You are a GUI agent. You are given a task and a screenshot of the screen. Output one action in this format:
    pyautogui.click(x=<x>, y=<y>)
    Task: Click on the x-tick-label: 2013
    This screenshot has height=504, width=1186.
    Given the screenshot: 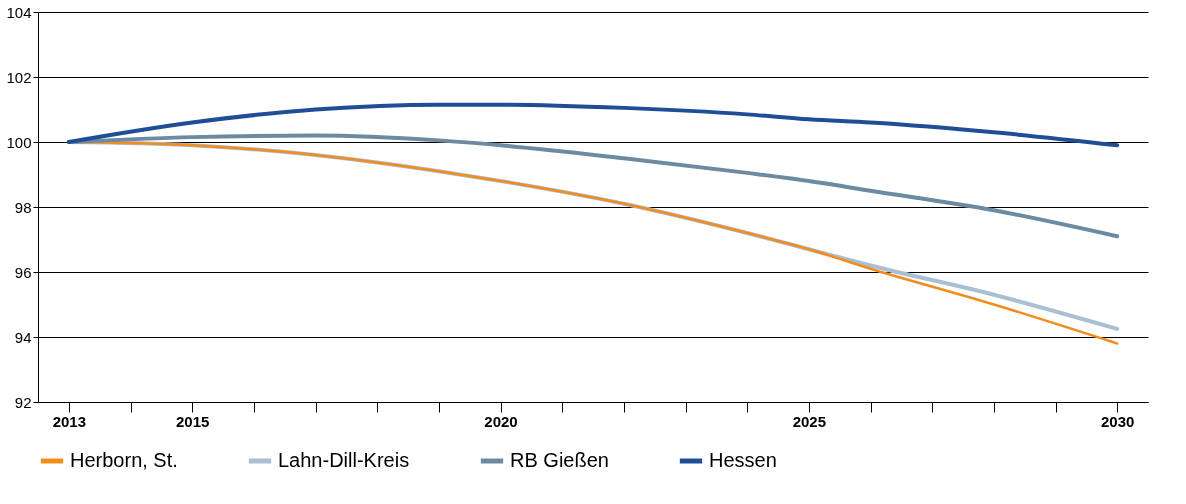 What is the action you would take?
    pyautogui.click(x=69, y=421)
    